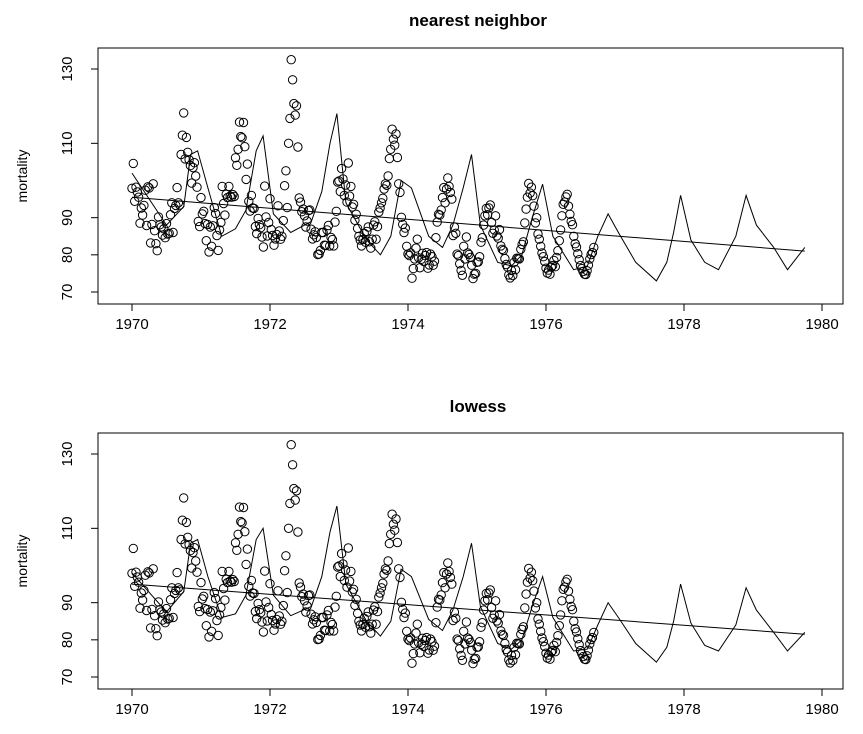 The width and height of the screenshot is (863, 734). I want to click on x-tick-label: 1972, so click(269, 324).